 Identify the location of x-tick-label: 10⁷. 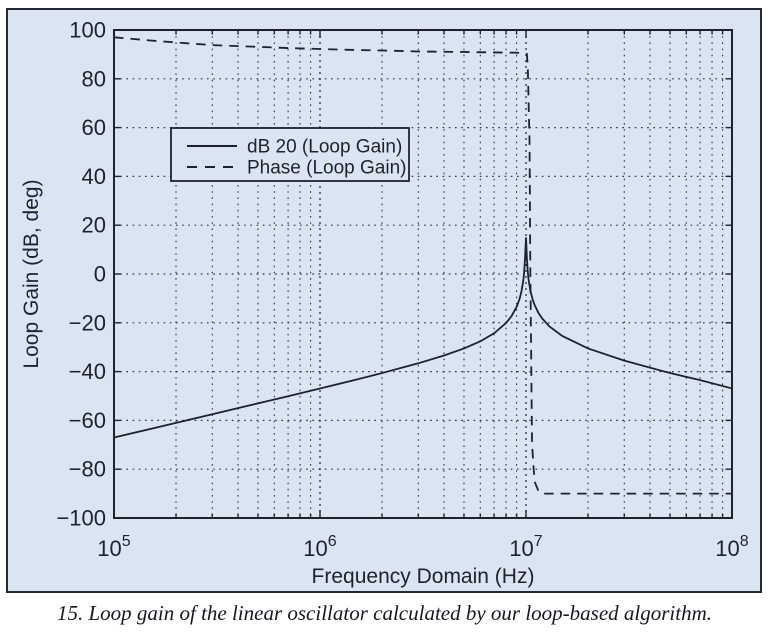
(525, 547).